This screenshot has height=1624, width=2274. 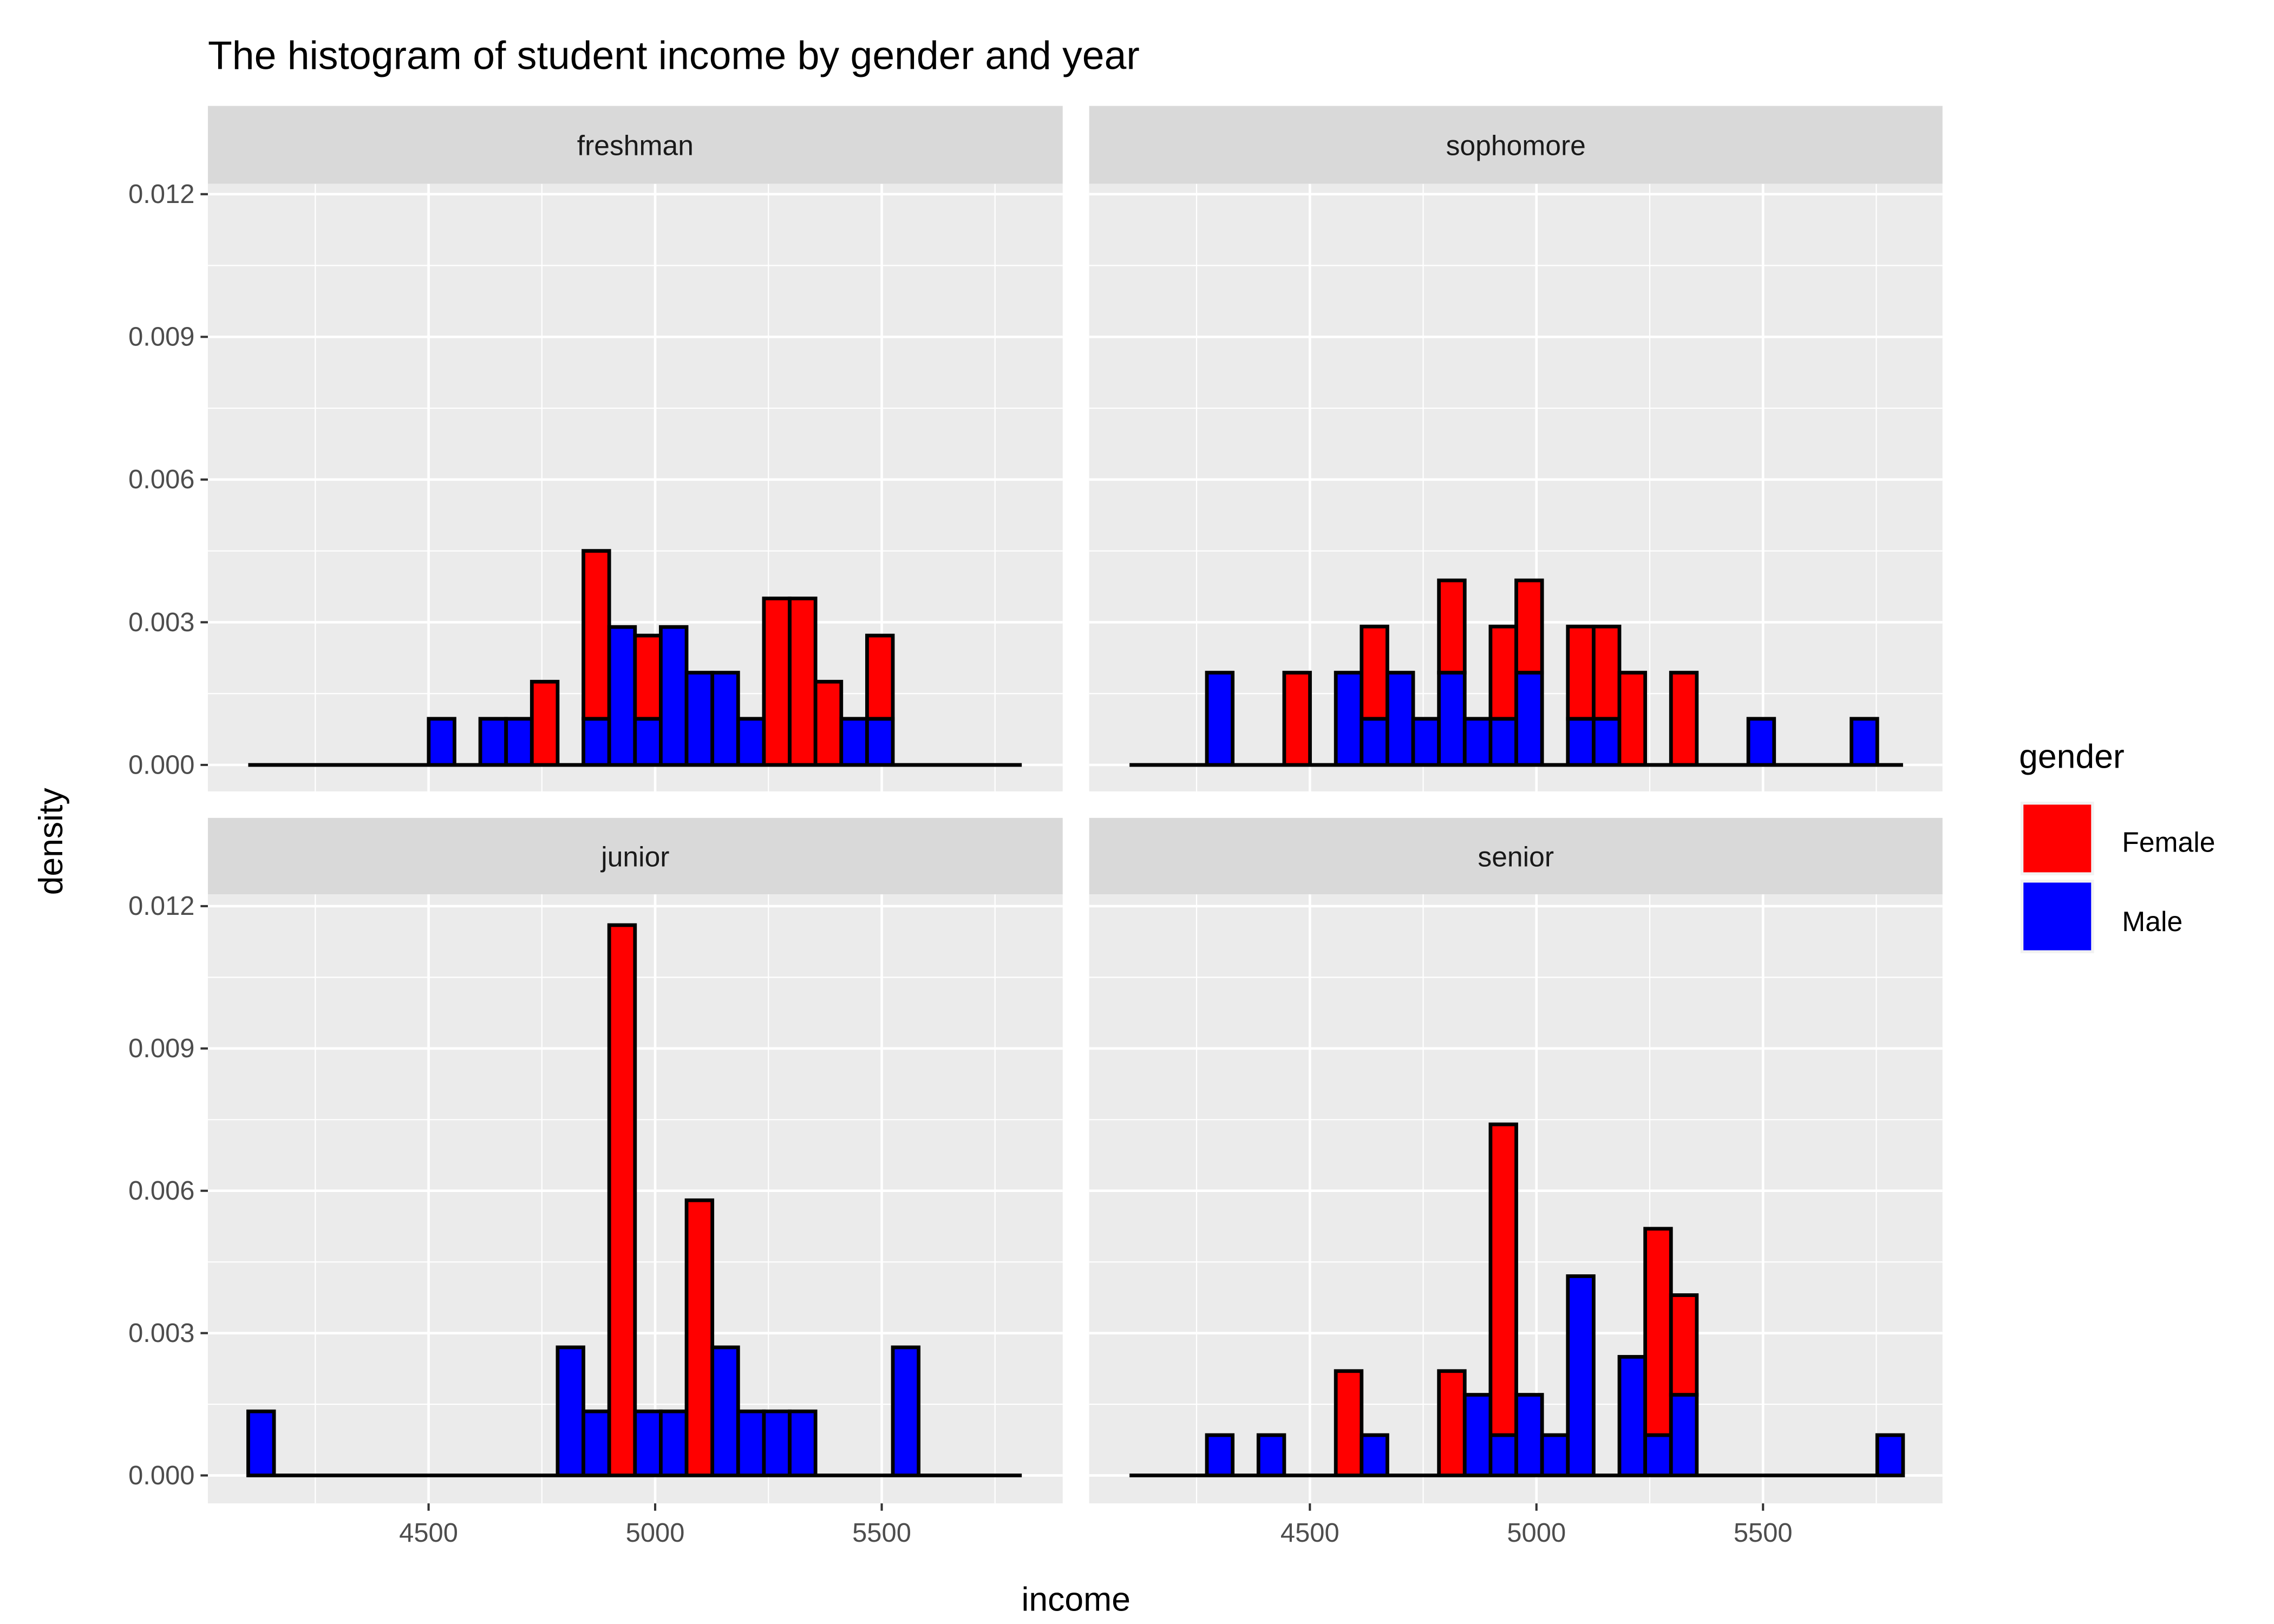 What do you see at coordinates (2168, 841) in the screenshot?
I see `legend-label-female: Female` at bounding box center [2168, 841].